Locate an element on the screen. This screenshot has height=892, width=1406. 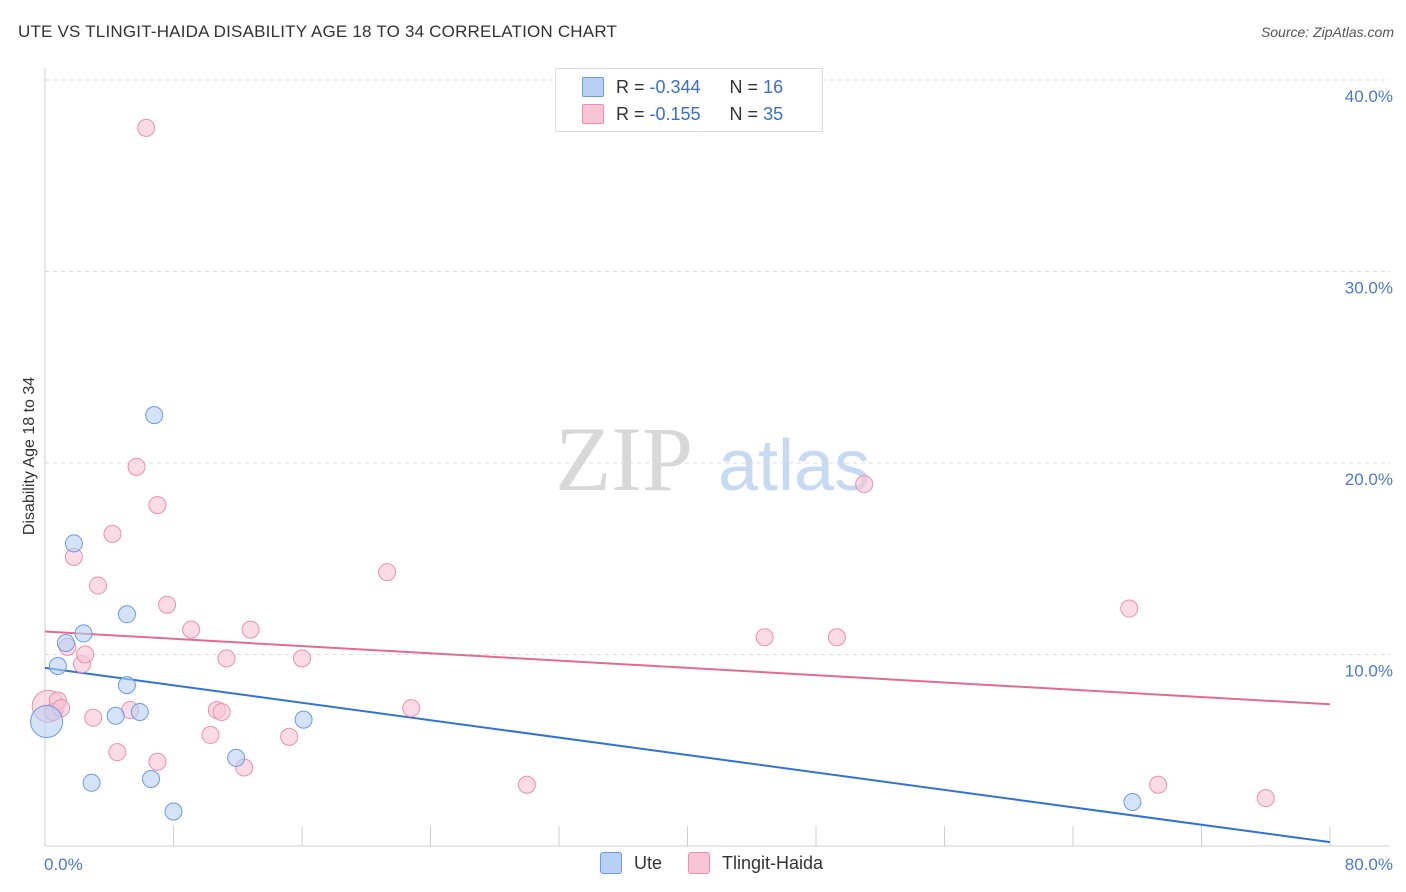
y-tick-label: 20.0% is located at coordinates (1369, 479).